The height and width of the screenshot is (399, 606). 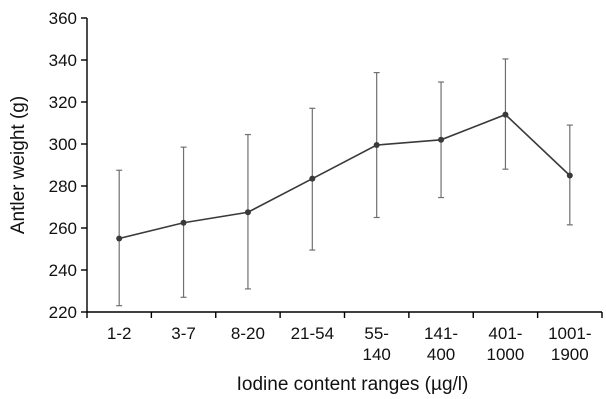 I want to click on y-tick-label: 280, so click(x=63, y=186).